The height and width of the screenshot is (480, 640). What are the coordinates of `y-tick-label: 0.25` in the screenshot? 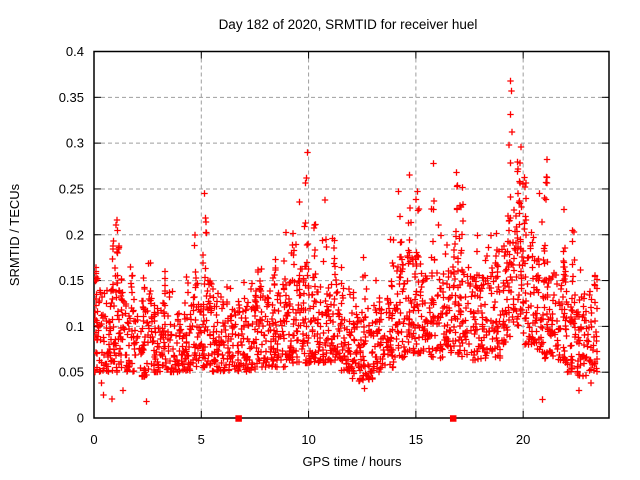 It's located at (71, 188).